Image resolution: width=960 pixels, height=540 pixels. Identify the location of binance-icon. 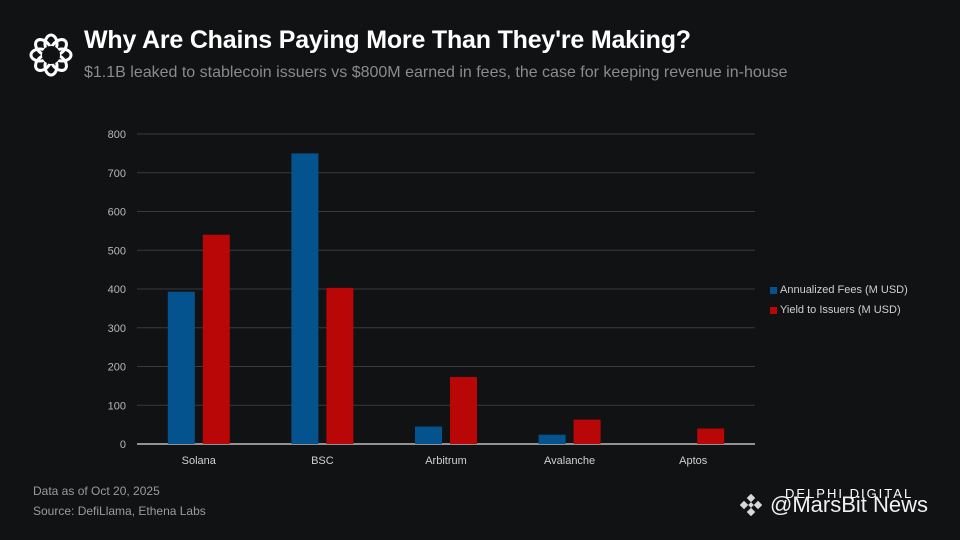
(751, 505).